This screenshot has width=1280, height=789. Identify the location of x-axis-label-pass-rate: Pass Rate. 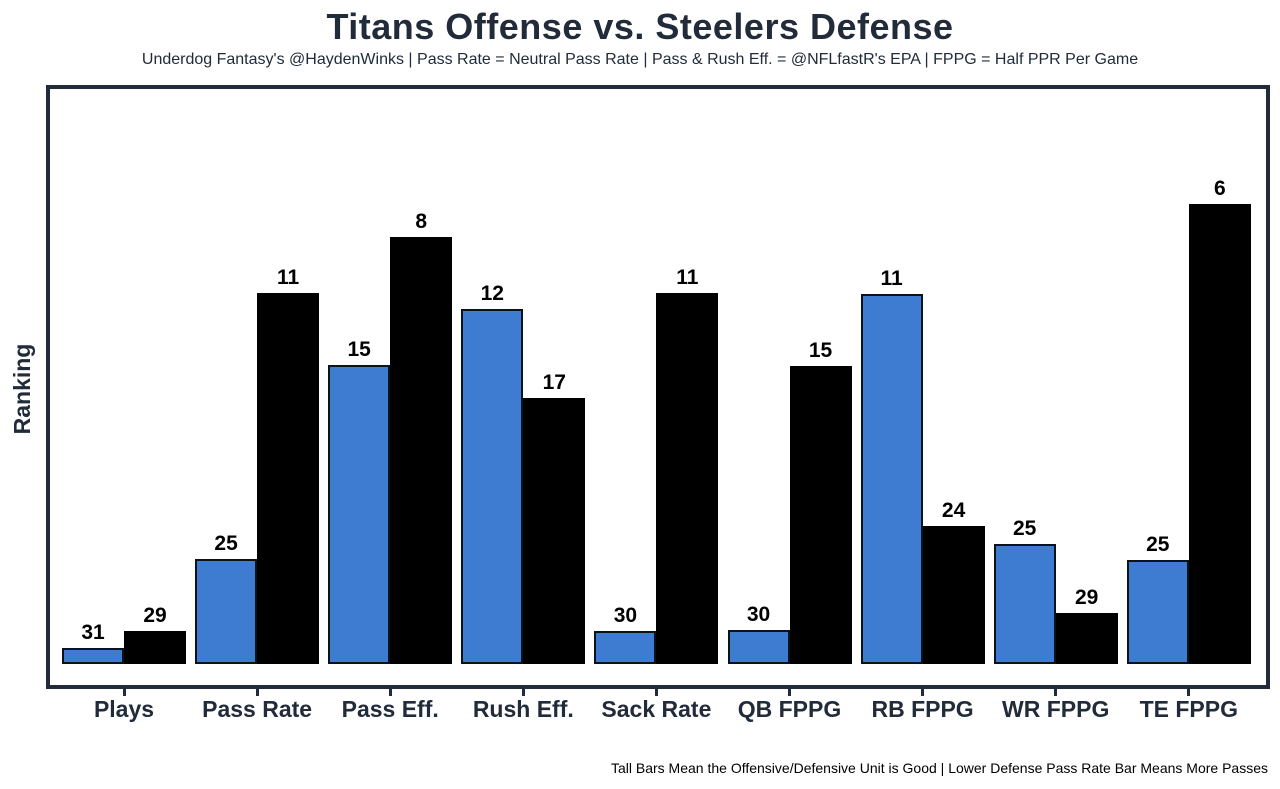
(257, 709).